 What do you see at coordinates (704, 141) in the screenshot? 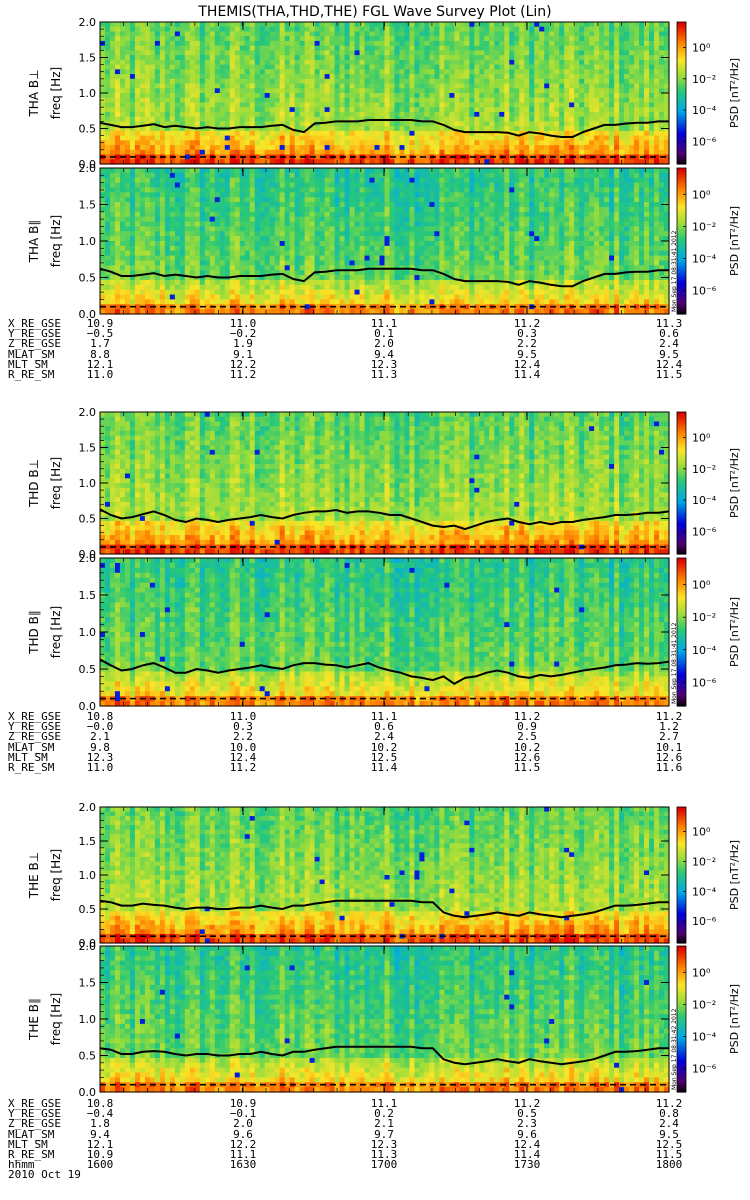
I see `colorbar-tick-label: 10⁻⁶` at bounding box center [704, 141].